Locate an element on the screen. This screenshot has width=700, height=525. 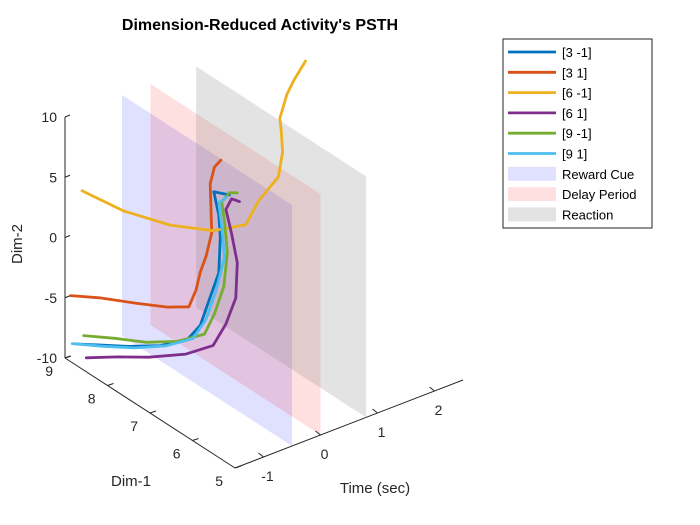
legend-entry: [9 -1] is located at coordinates (550, 133).